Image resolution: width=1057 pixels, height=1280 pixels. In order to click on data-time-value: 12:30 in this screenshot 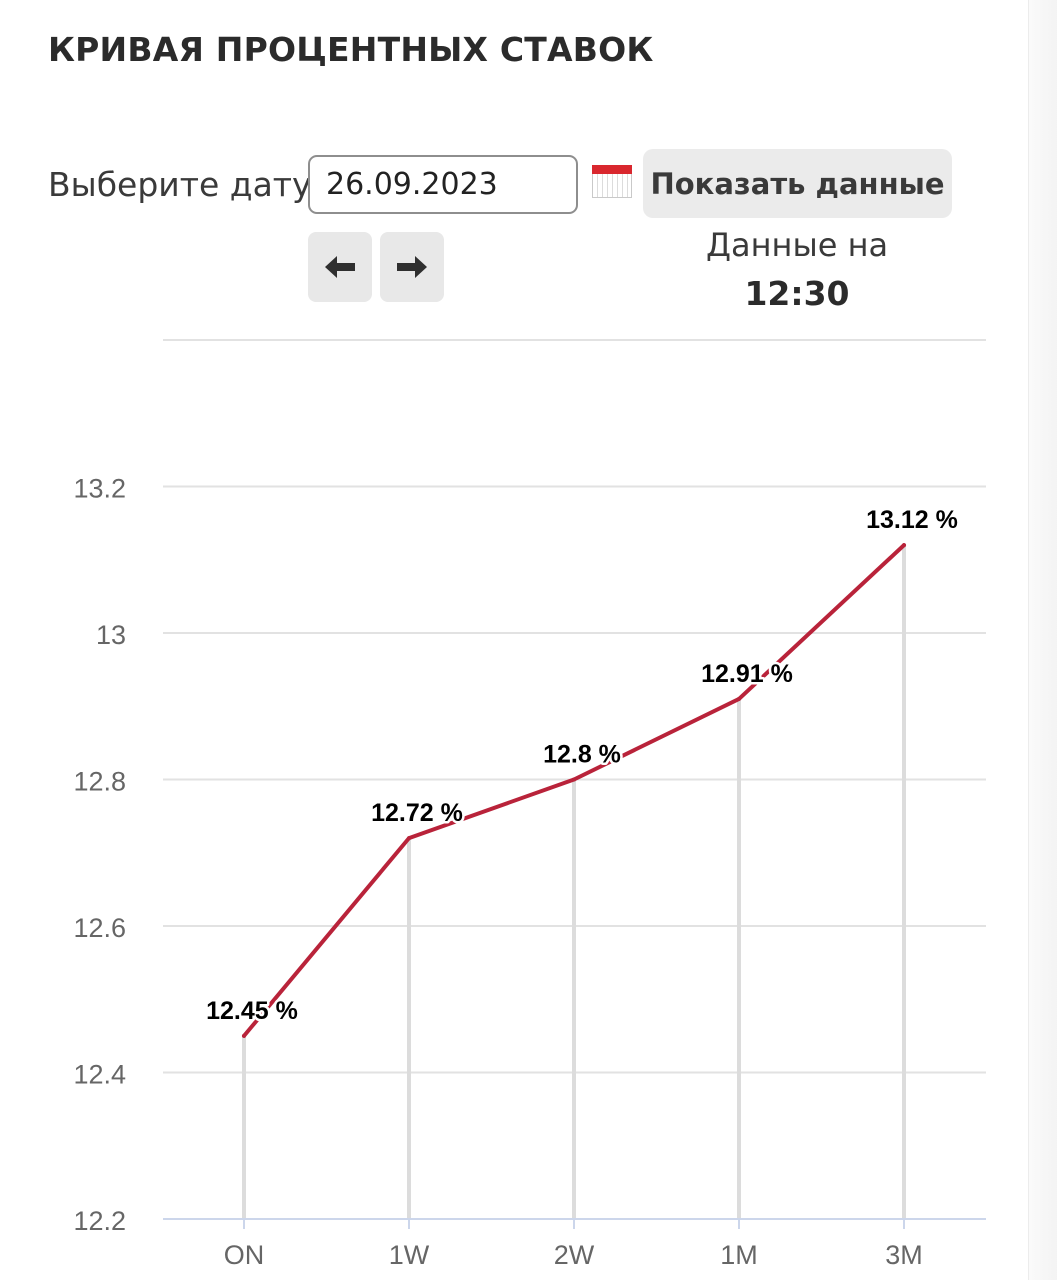, I will do `click(797, 293)`.